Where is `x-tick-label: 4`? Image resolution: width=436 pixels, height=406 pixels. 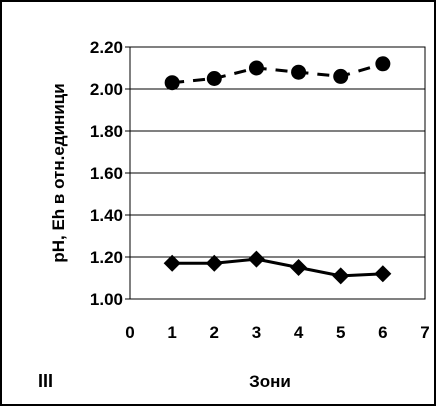 x-tick-label: 4 is located at coordinates (299, 332).